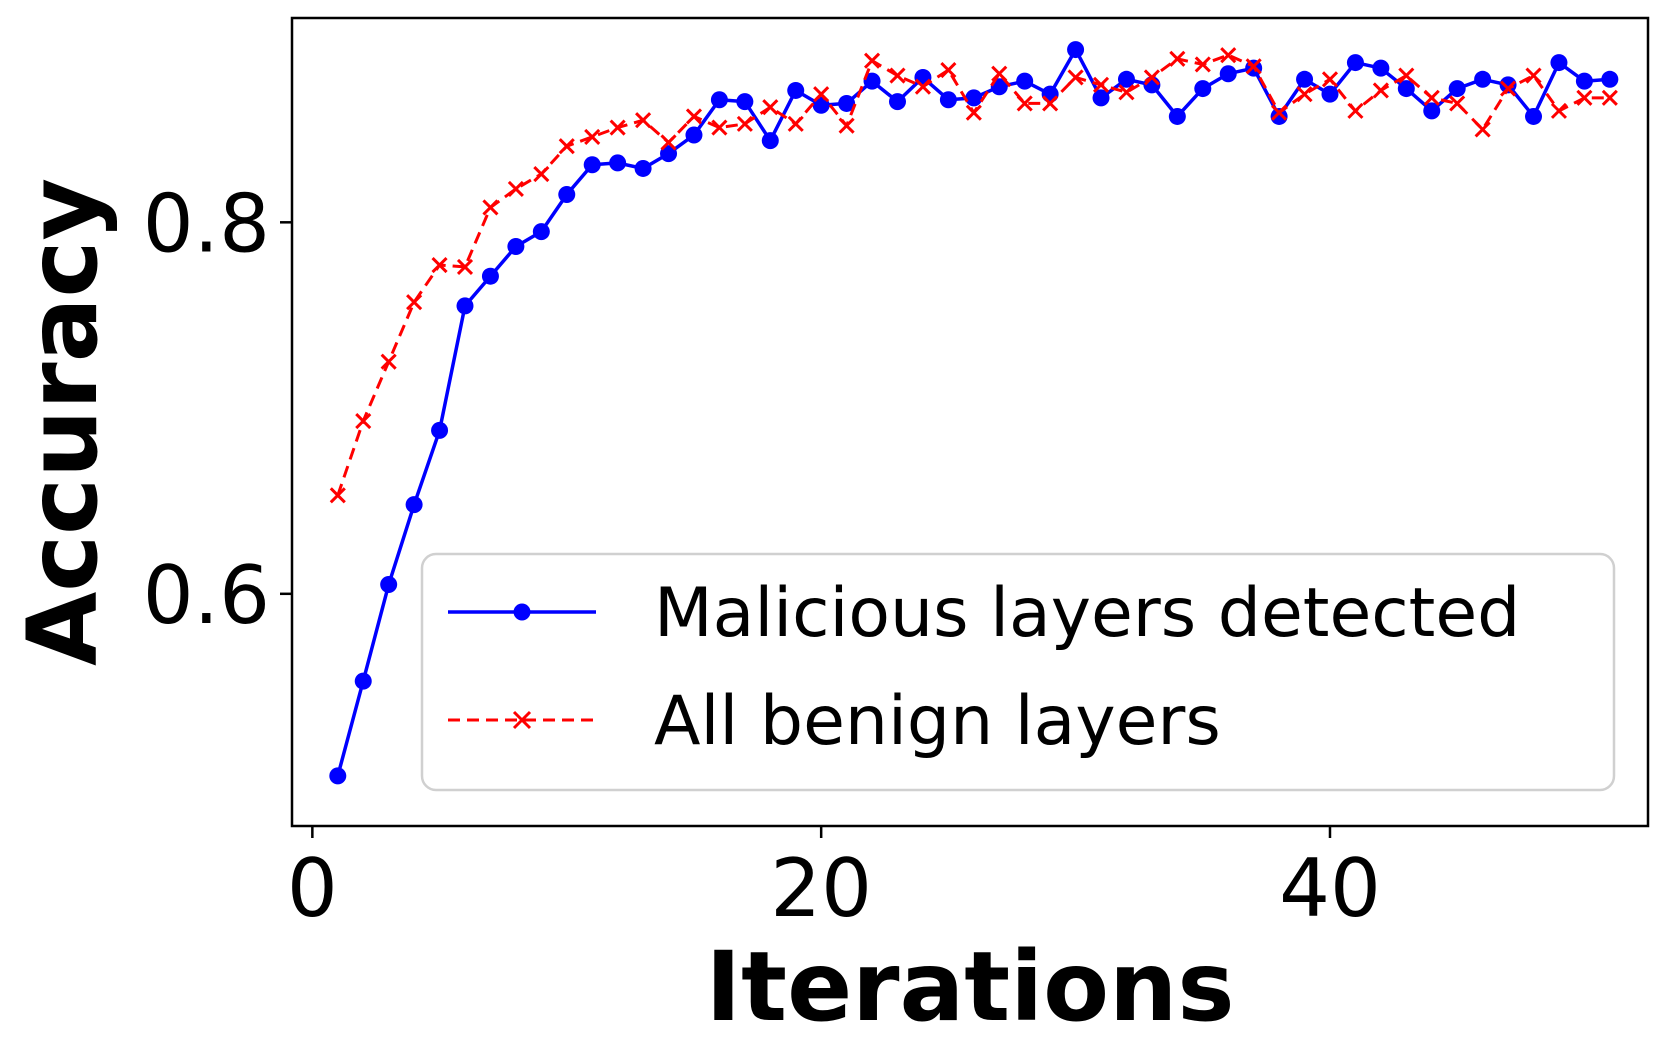 Image resolution: width=1660 pixels, height=1054 pixels. What do you see at coordinates (206, 595) in the screenshot?
I see `y-tick-label: 0.6` at bounding box center [206, 595].